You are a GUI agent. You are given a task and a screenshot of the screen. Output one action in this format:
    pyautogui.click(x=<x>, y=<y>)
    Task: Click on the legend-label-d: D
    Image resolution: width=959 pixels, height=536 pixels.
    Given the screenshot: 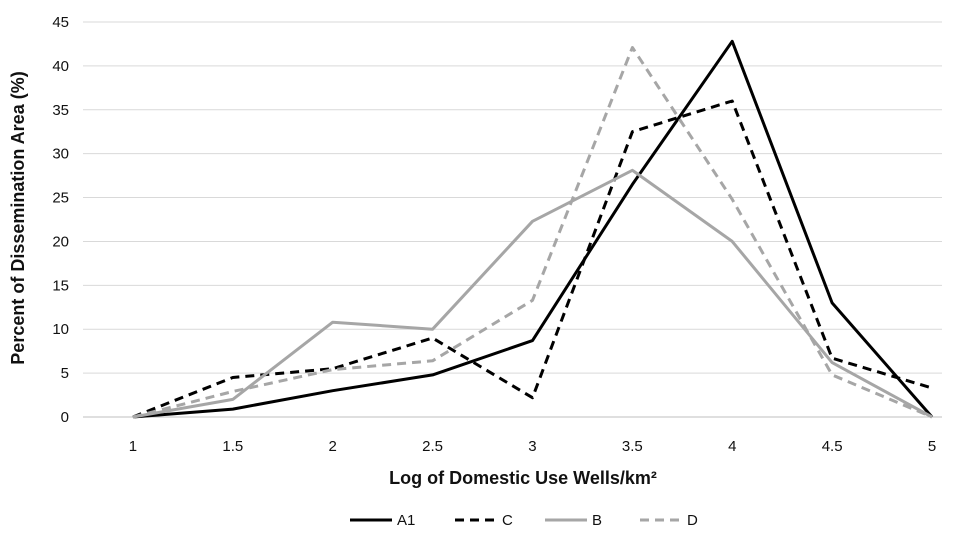 What is the action you would take?
    pyautogui.click(x=692, y=520)
    